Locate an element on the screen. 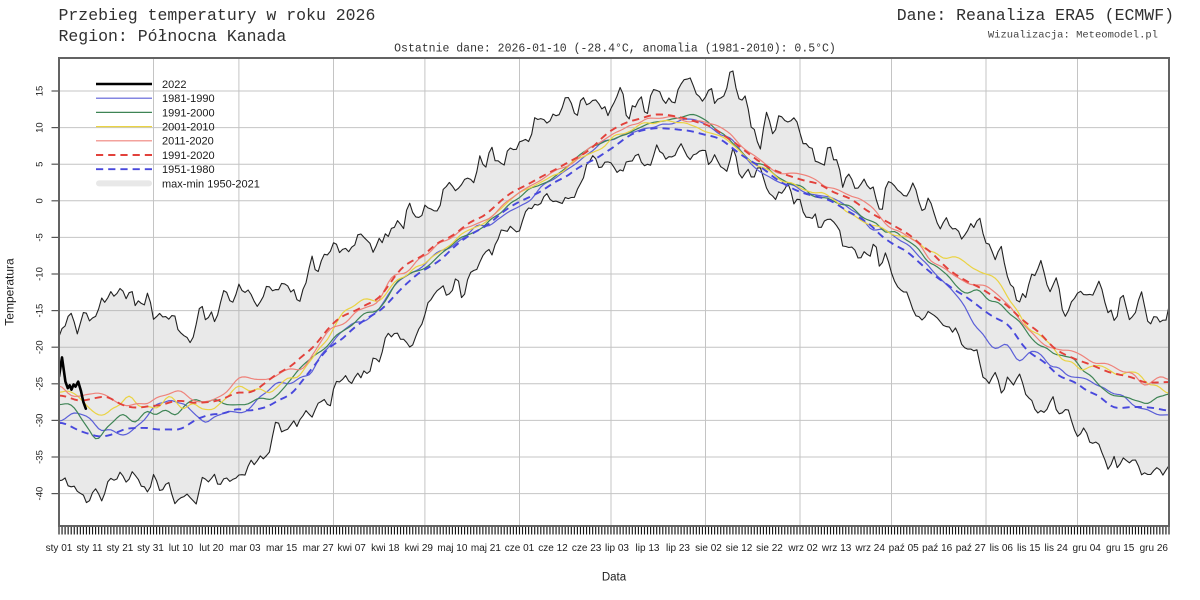 Image resolution: width=1200 pixels, height=600 pixels. svg-text: 2022 is located at coordinates (174, 85).